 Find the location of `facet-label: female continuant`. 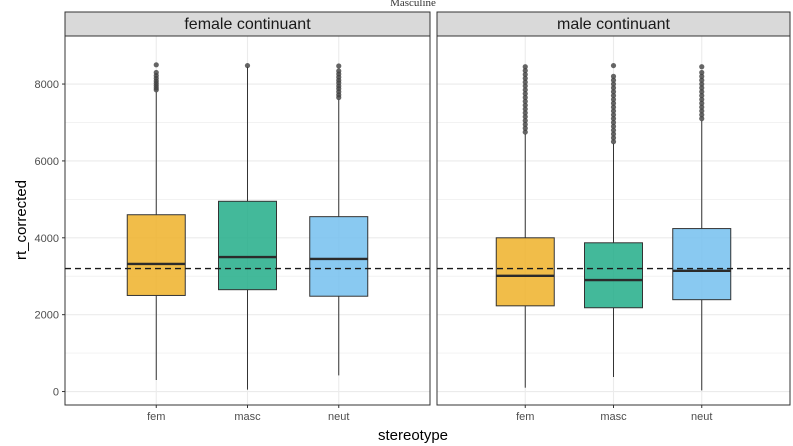

facet-label: female continuant is located at coordinates (247, 24).